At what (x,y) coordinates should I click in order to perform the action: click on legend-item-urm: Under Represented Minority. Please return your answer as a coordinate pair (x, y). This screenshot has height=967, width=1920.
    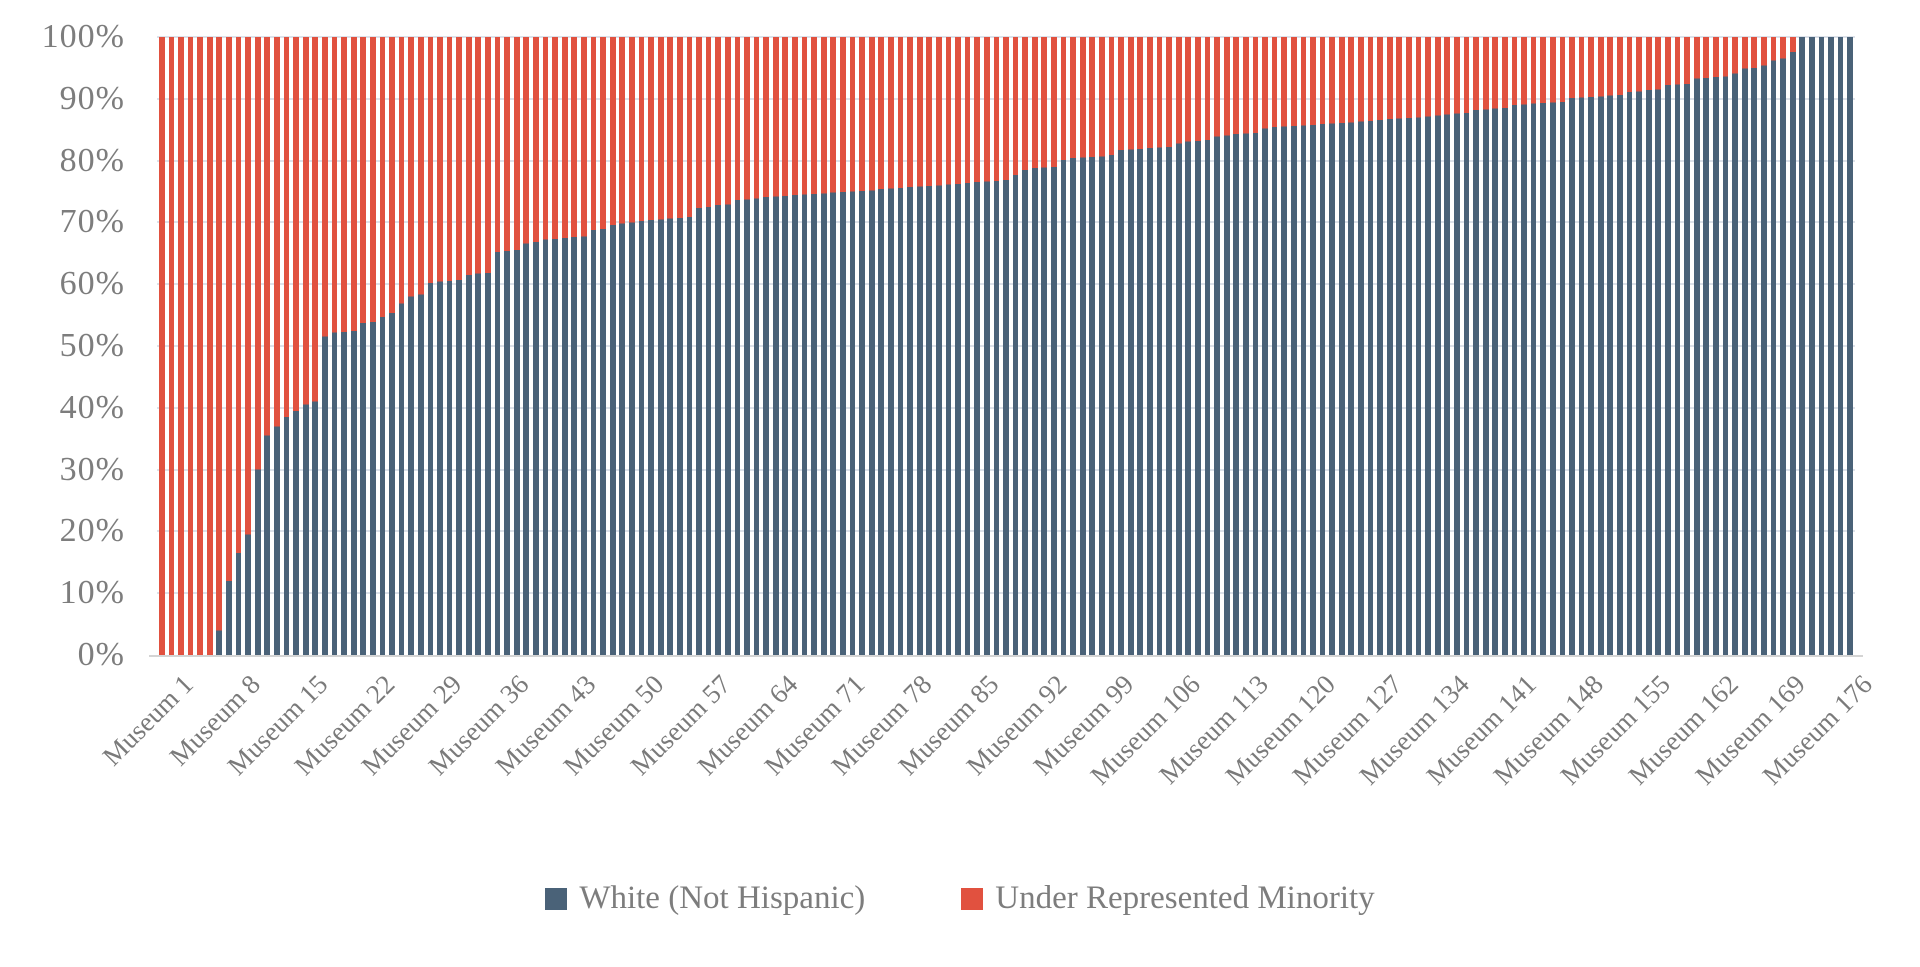
    Looking at the image, I should click on (1168, 898).